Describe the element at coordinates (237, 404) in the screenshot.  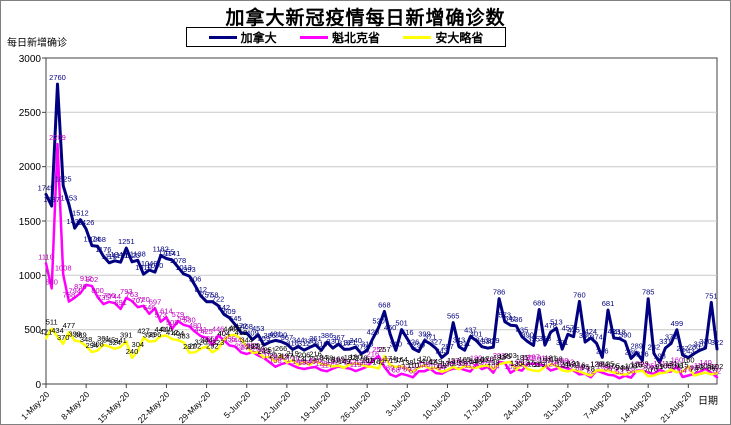
I see `x-tick-label: 5-Jun-20` at that location.